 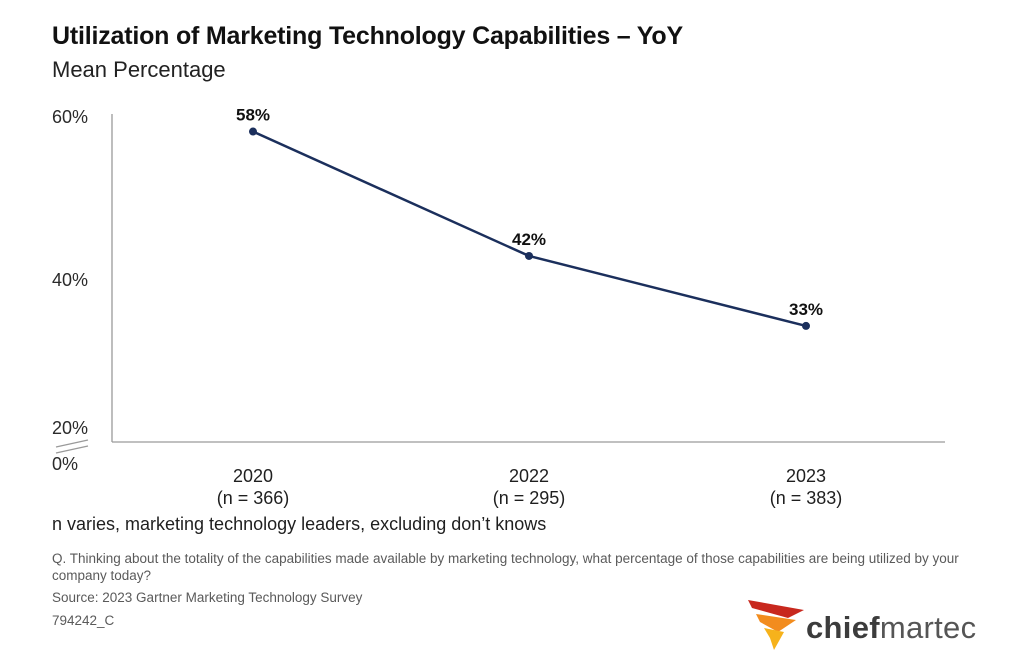 I want to click on y-tick-label: 0%, so click(x=65, y=464).